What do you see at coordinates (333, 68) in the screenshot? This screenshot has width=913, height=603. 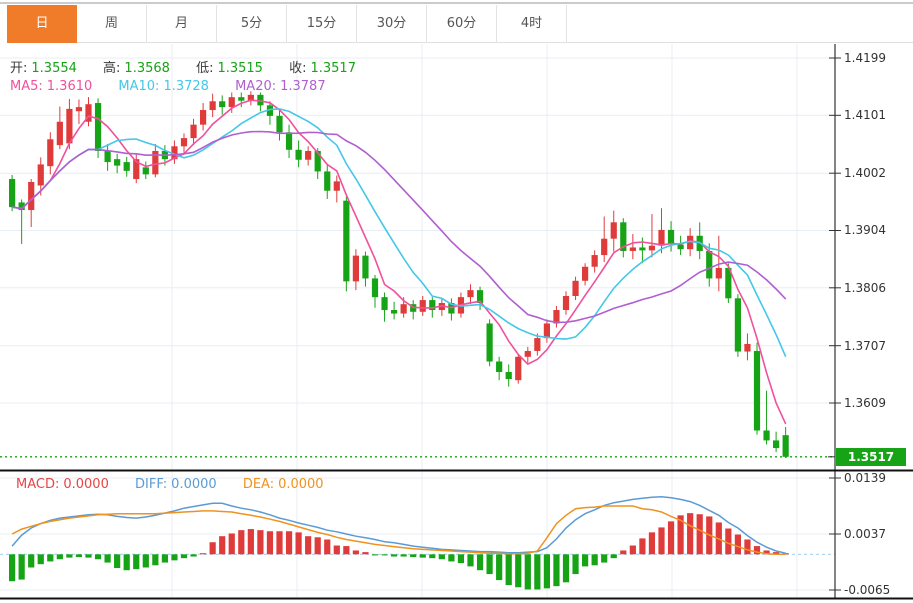 I see `close-value: 1.3517` at bounding box center [333, 68].